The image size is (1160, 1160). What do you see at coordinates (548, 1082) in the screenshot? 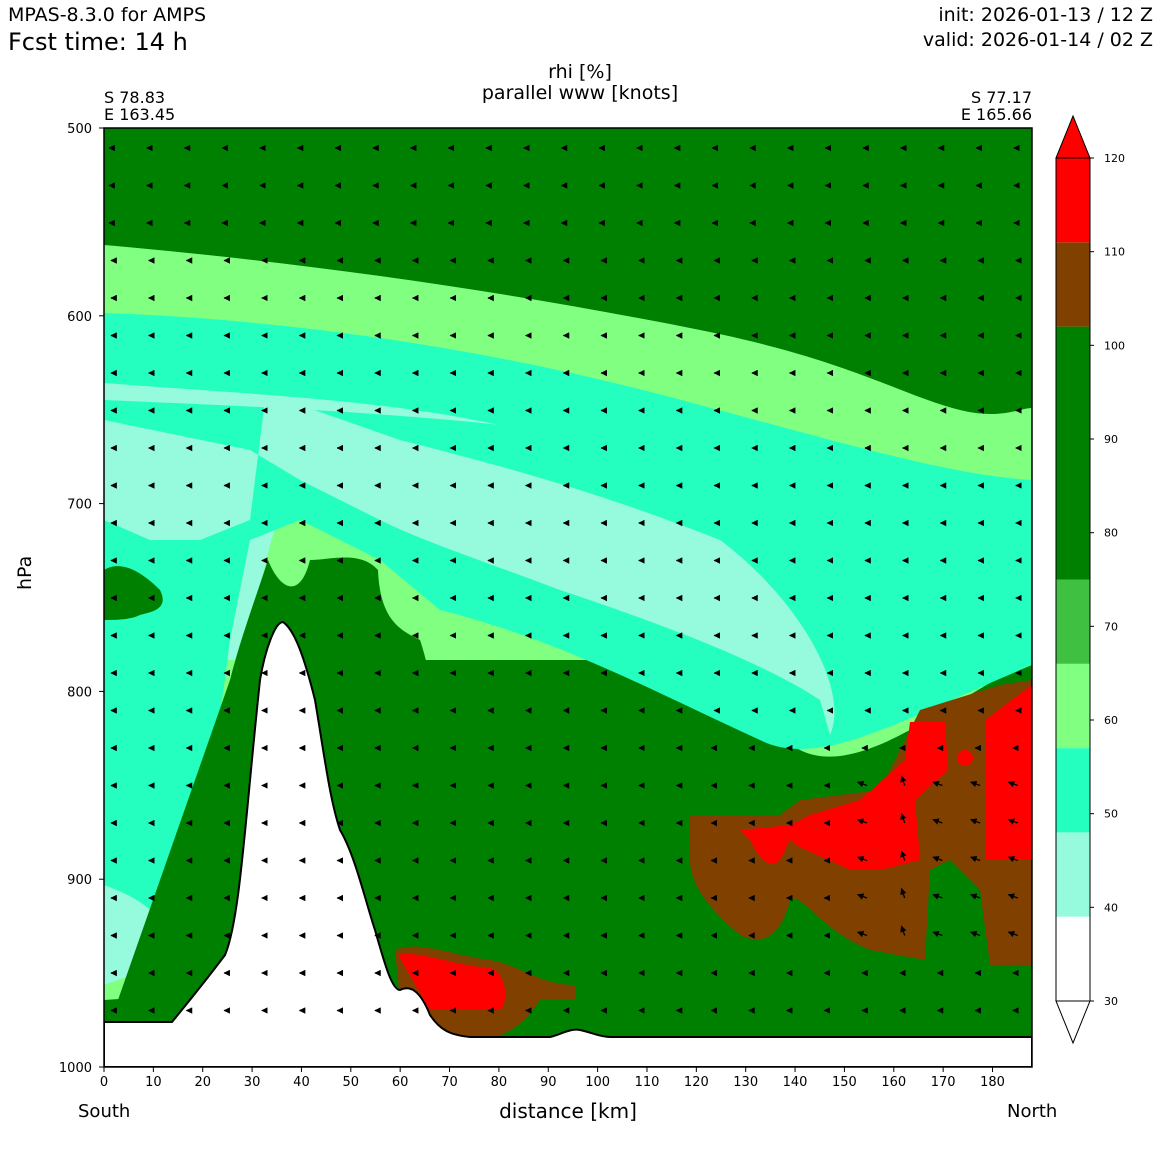
I see `x-tick-label: 90` at bounding box center [548, 1082].